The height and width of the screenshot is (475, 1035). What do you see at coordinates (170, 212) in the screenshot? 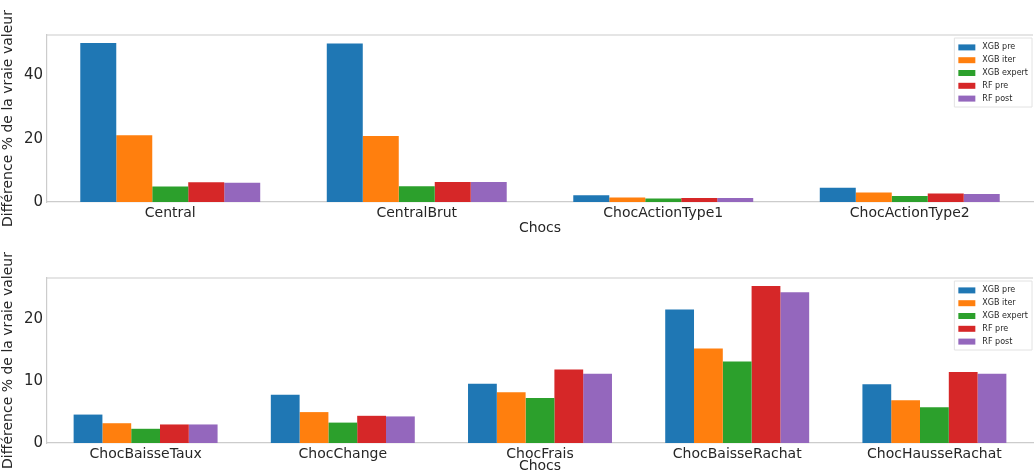
I see `x-tick-label: Central` at bounding box center [170, 212].